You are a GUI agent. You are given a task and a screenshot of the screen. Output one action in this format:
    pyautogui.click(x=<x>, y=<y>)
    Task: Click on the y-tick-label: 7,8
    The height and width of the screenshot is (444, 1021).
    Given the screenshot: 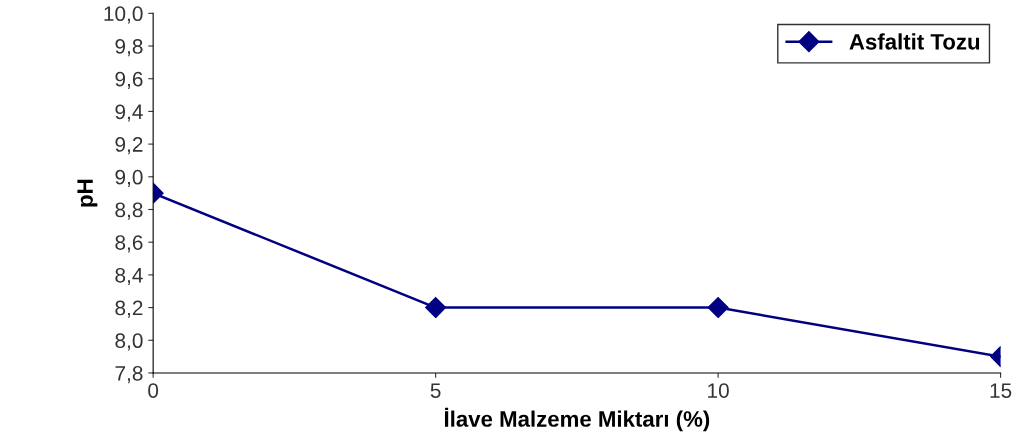 What is the action you would take?
    pyautogui.click(x=129, y=374)
    